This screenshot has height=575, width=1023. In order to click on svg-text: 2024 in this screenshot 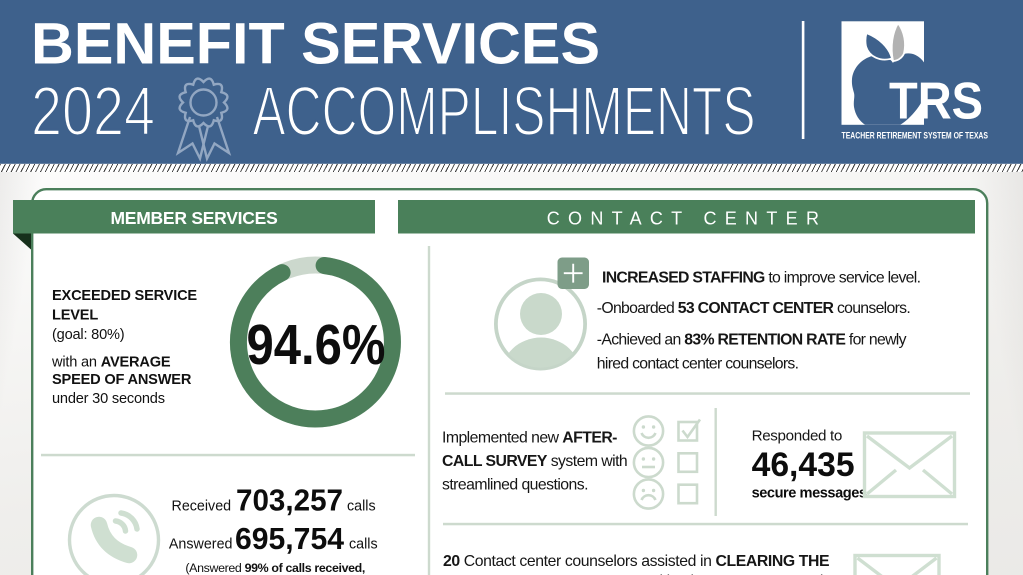, I will do `click(93, 111)`.